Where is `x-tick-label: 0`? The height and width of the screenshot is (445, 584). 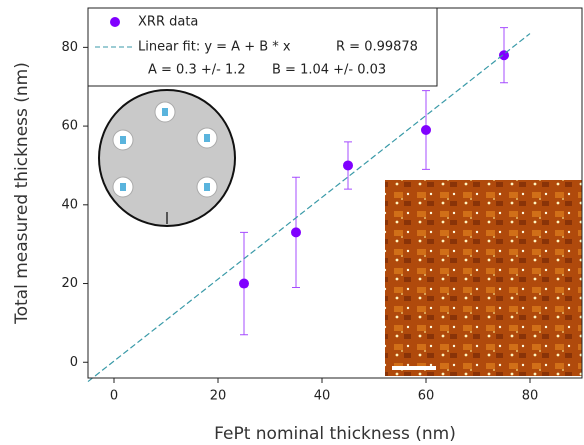
x-tick-label: 0 is located at coordinates (114, 396).